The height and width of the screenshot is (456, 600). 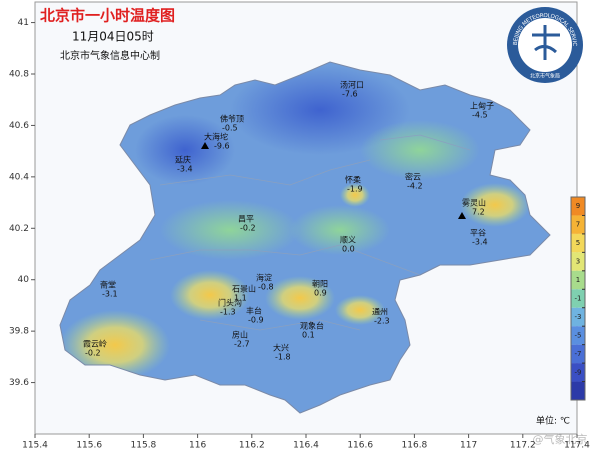 What do you see at coordinates (415, 446) in the screenshot?
I see `x-tick-label: 116.8` at bounding box center [415, 446].